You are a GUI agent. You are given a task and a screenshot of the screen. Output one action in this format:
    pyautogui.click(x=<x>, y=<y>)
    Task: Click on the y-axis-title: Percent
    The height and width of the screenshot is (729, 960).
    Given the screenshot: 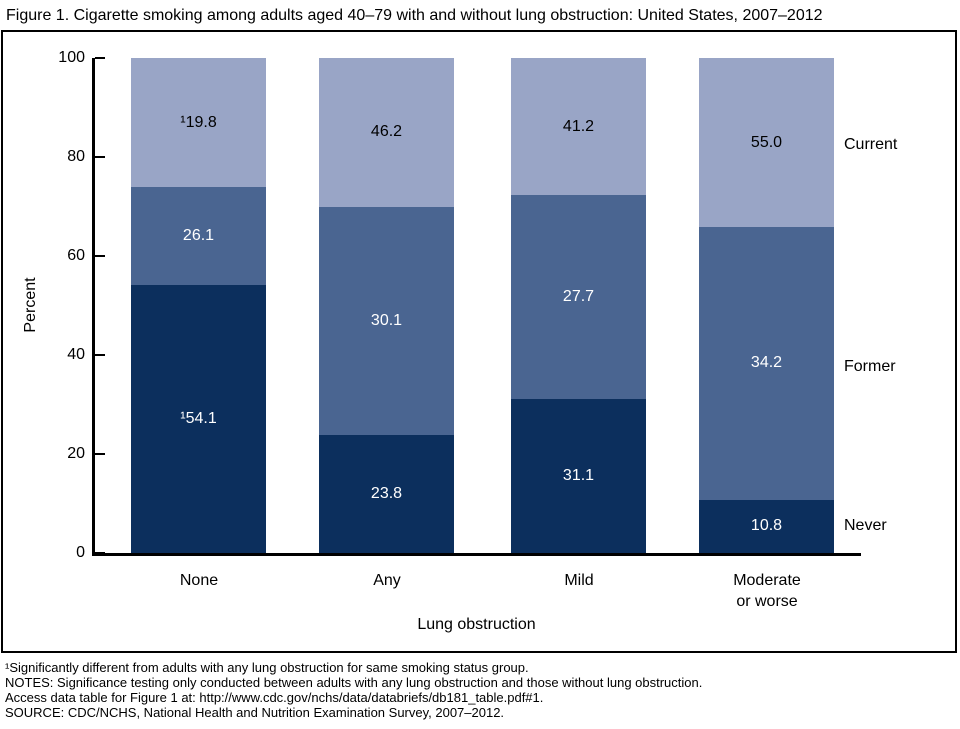 What is the action you would take?
    pyautogui.click(x=30, y=305)
    